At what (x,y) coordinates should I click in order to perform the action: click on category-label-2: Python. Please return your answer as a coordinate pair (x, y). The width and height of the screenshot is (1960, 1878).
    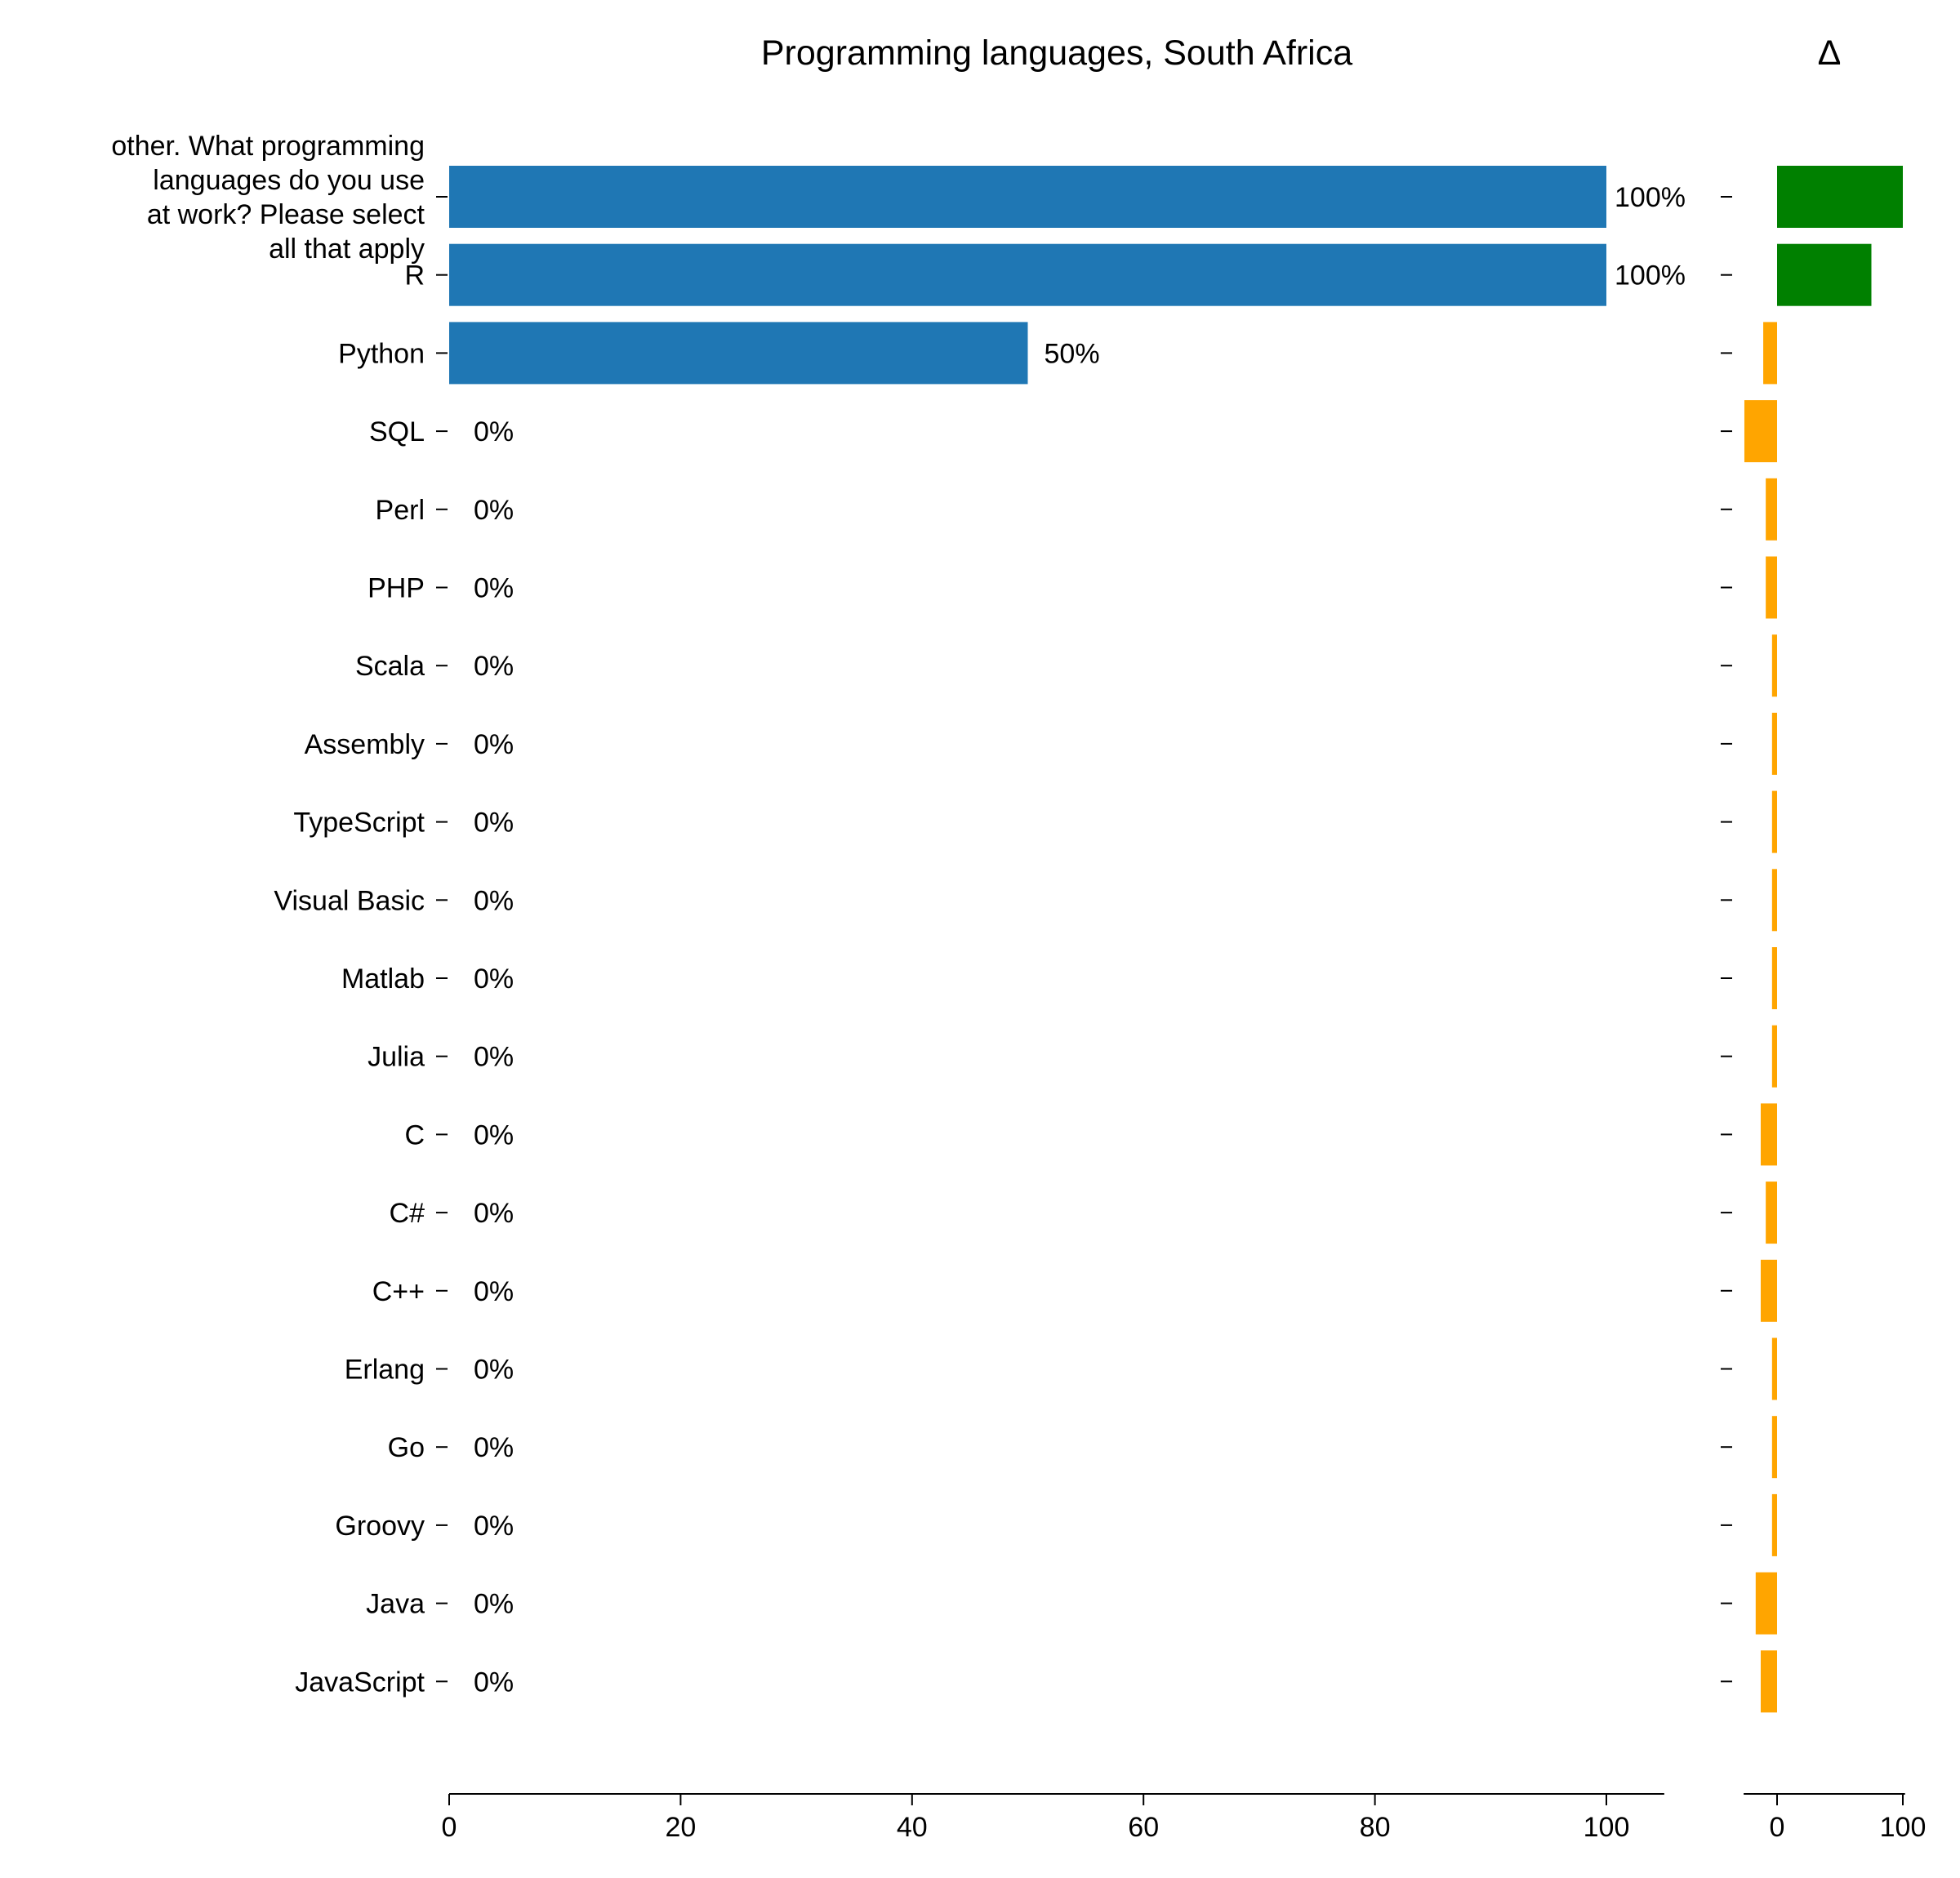
    Looking at the image, I should click on (381, 353).